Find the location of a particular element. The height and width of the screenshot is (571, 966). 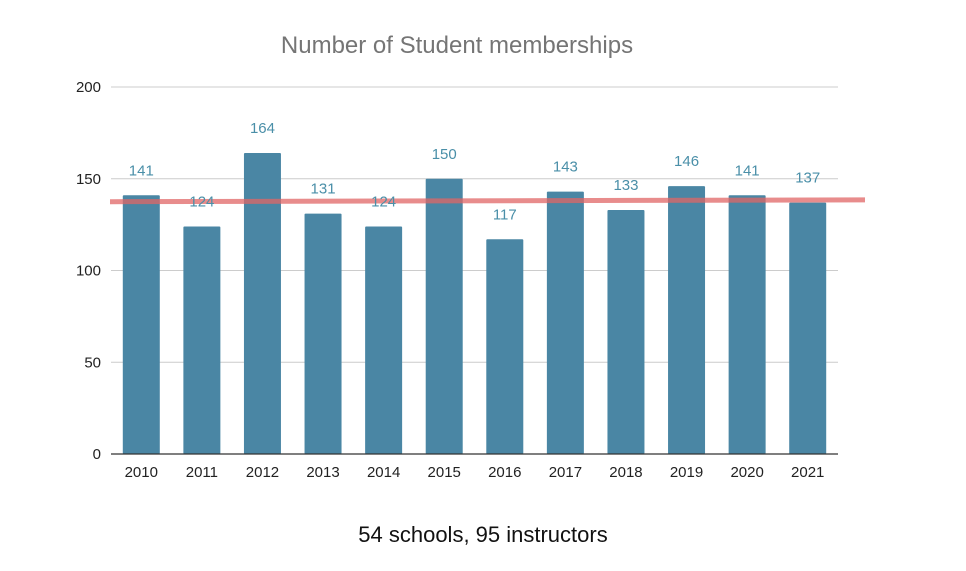

chart-title: Number of Student memberships is located at coordinates (457, 45).